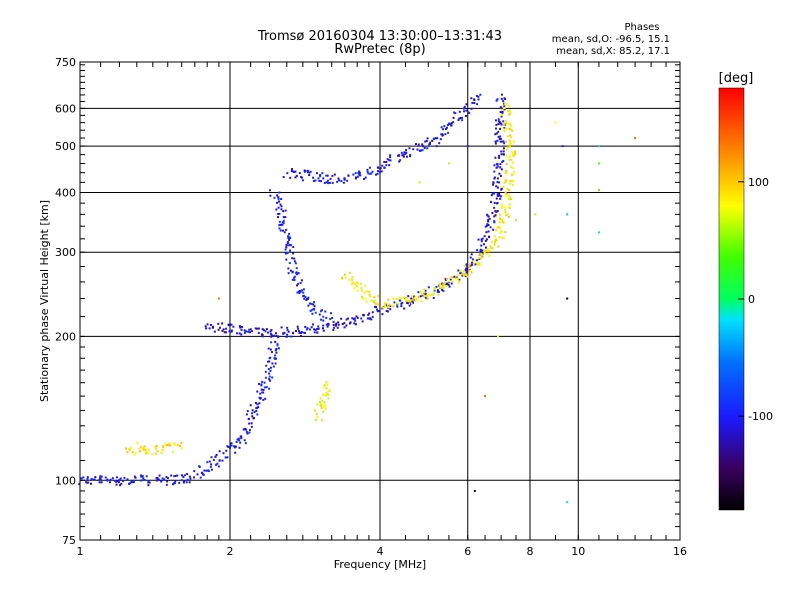  What do you see at coordinates (530, 551) in the screenshot?
I see `x-tick-label: 8` at bounding box center [530, 551].